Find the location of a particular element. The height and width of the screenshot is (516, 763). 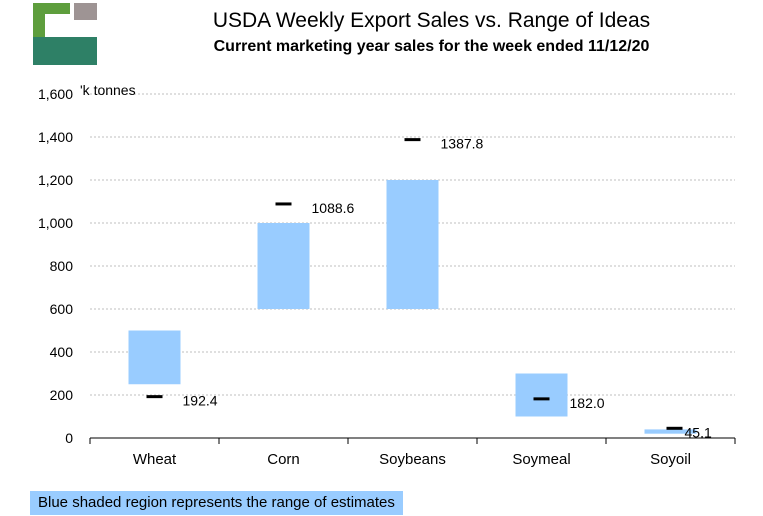

x-tick-label: Wheat is located at coordinates (155, 459).